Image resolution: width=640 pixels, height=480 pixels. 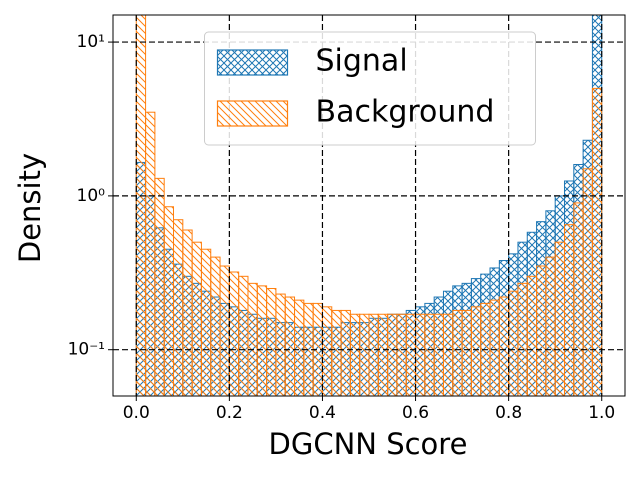 What do you see at coordinates (91, 42) in the screenshot?
I see `y-tick-label: 10¹` at bounding box center [91, 42].